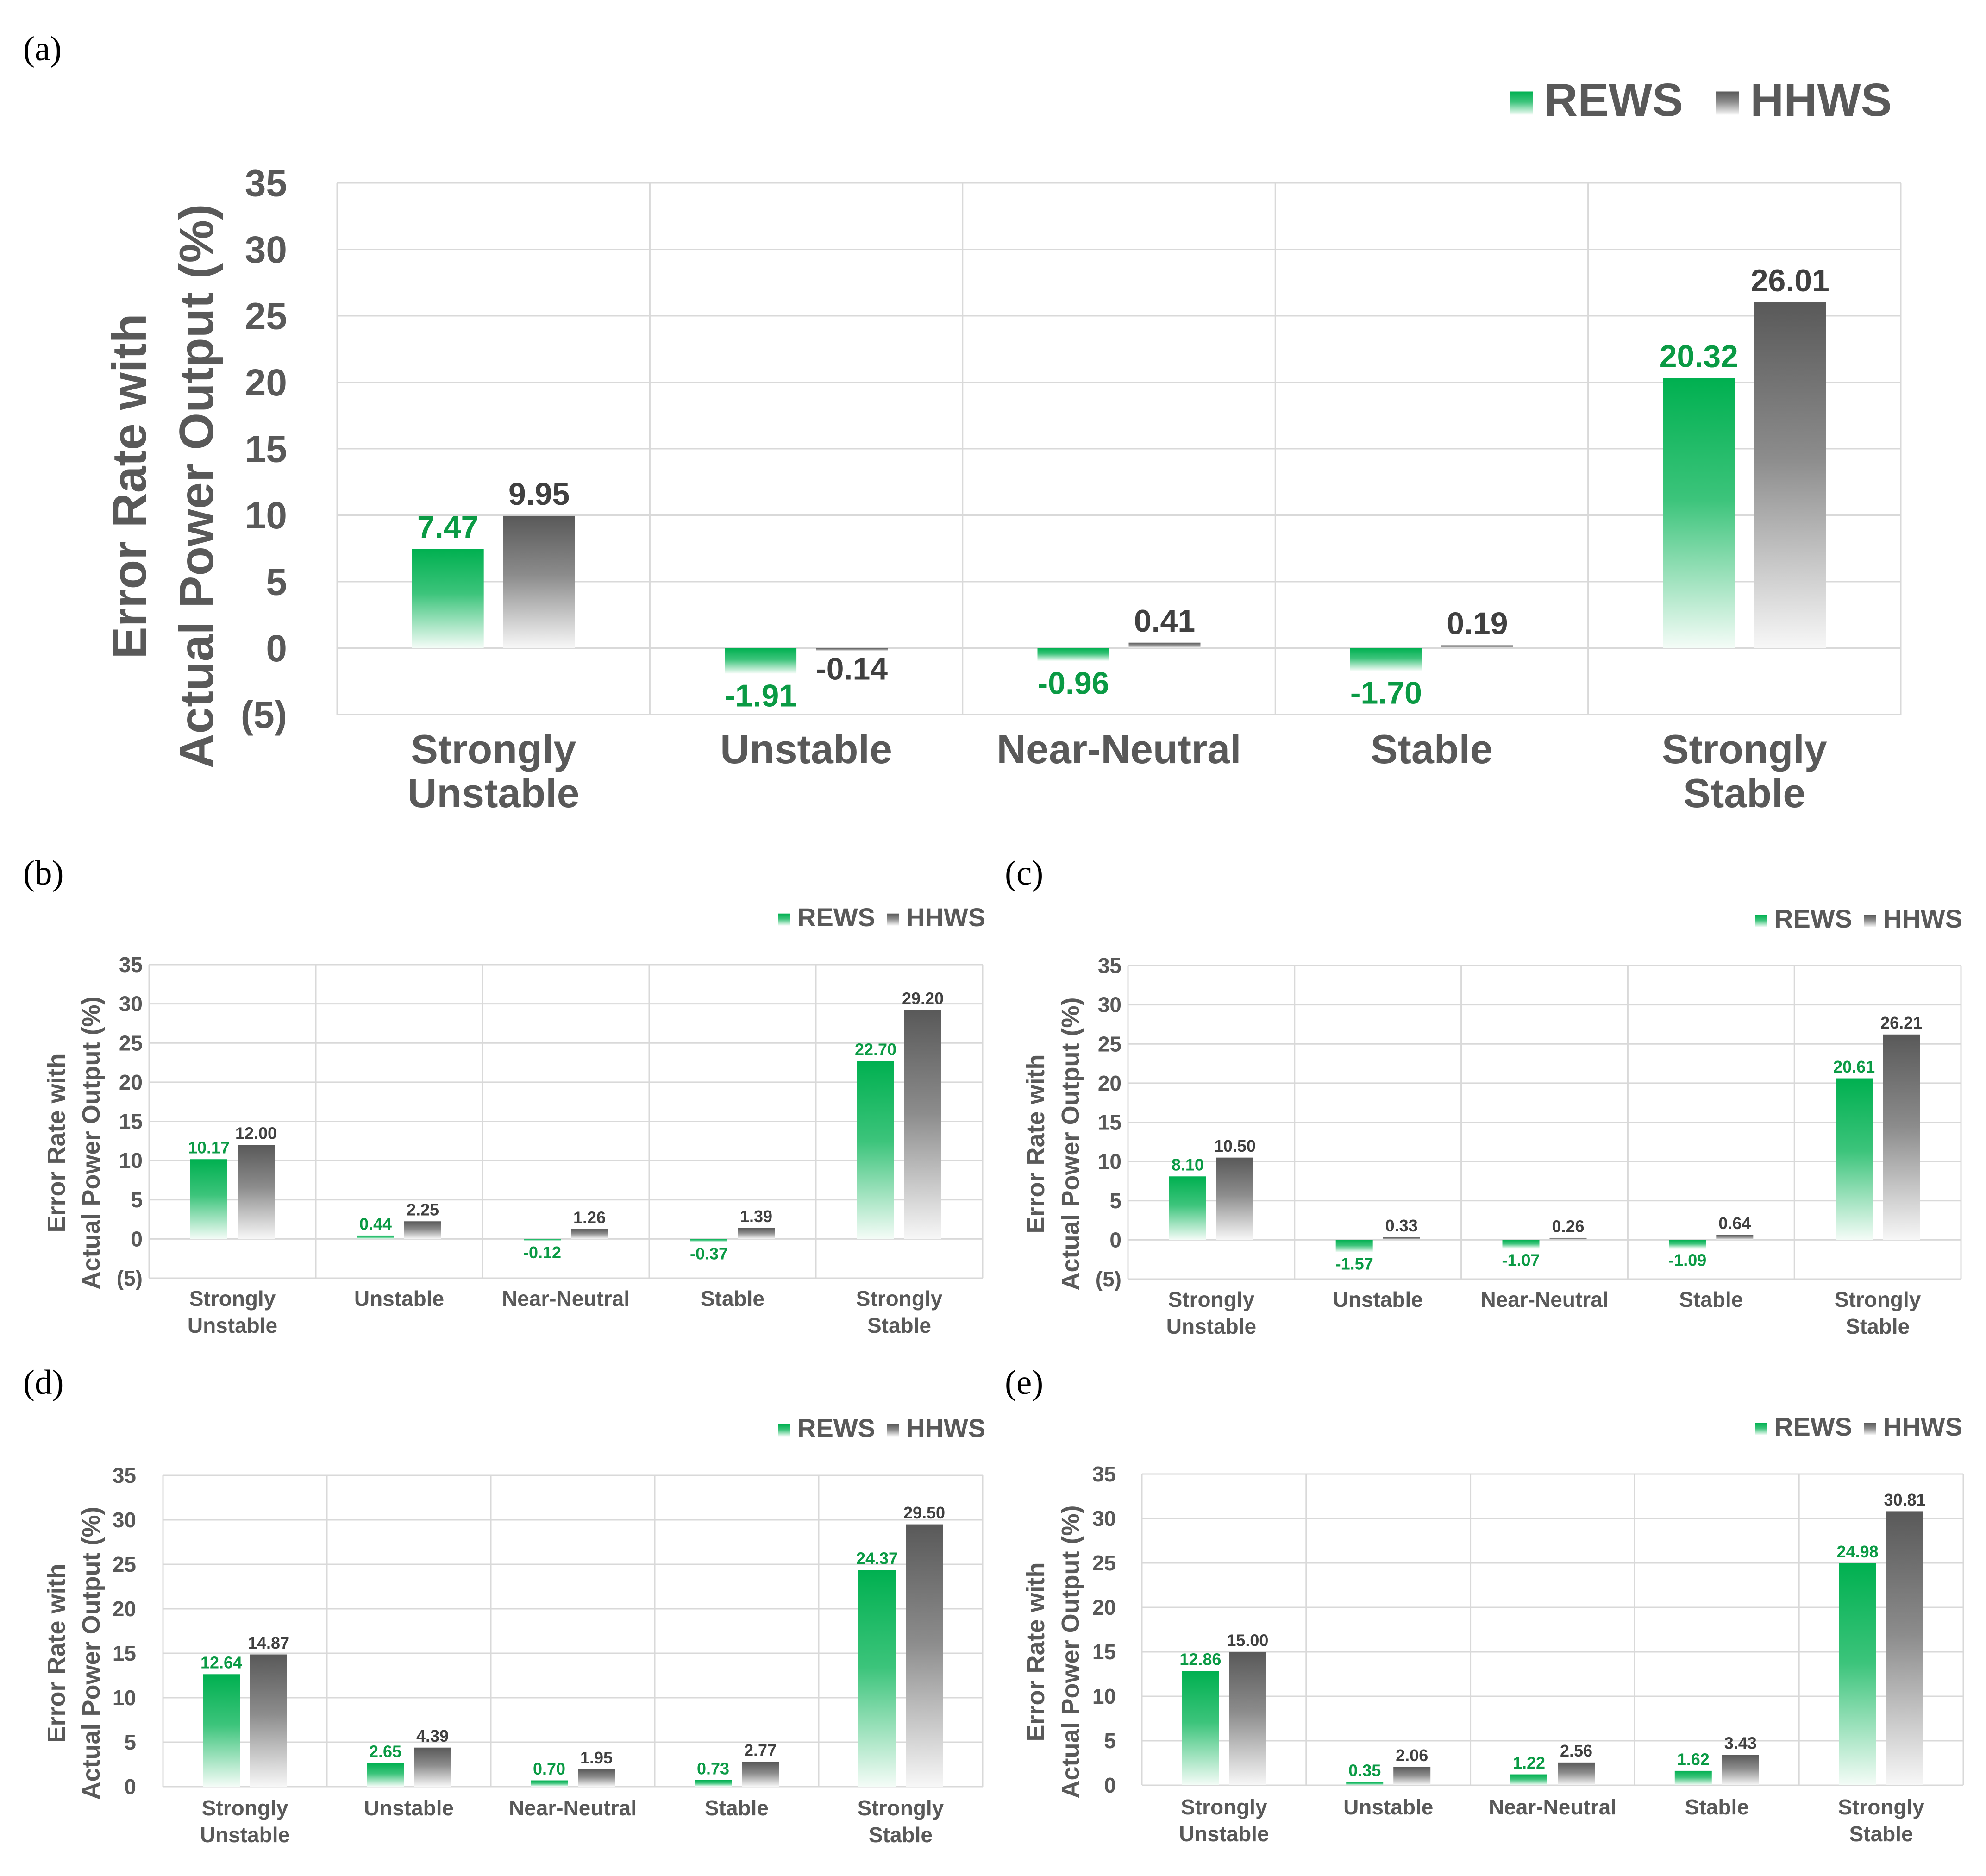  What do you see at coordinates (877, 1558) in the screenshot?
I see `value-label-rews-5: 24.37` at bounding box center [877, 1558].